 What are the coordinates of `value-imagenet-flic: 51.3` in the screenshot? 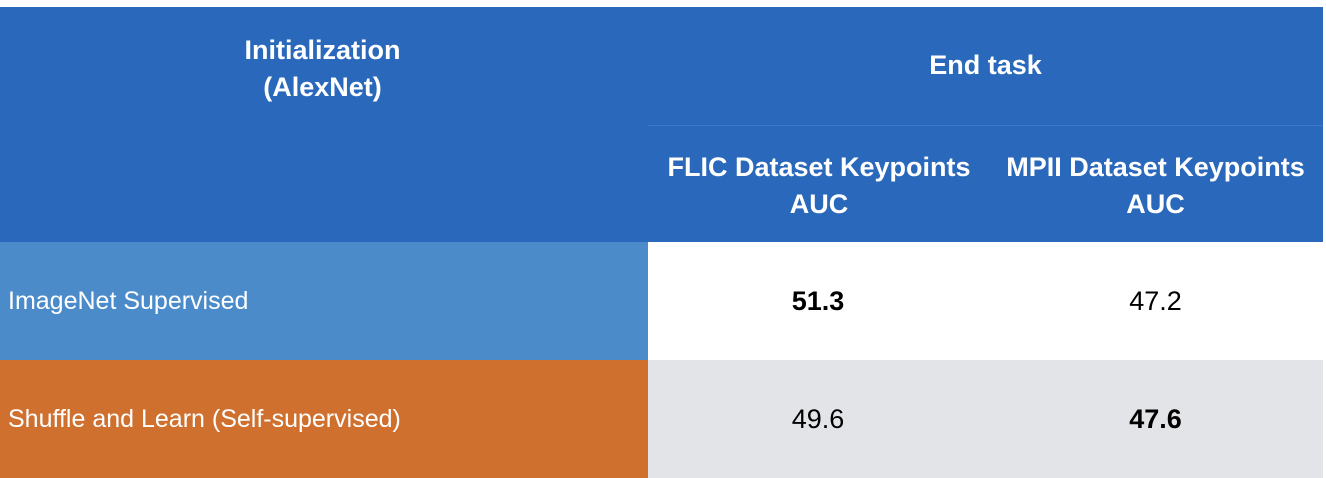 It's located at (818, 300).